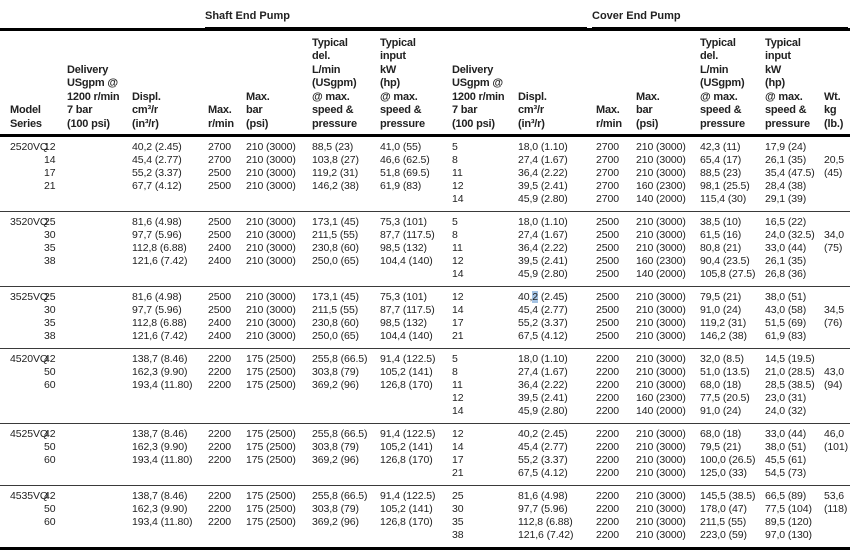 This screenshot has height=550, width=850. What do you see at coordinates (543, 173) in the screenshot?
I see `table-cell-cover-displacement: 36,4 (2.22)` at bounding box center [543, 173].